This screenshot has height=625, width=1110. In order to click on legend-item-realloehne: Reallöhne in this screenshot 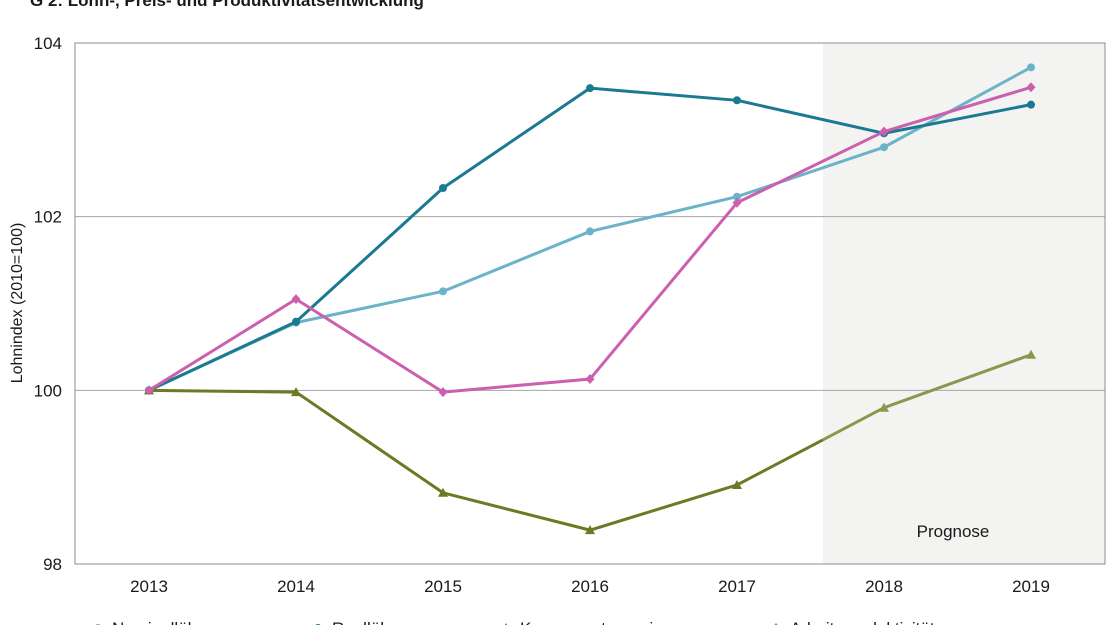, I will do `click(362, 622)`.